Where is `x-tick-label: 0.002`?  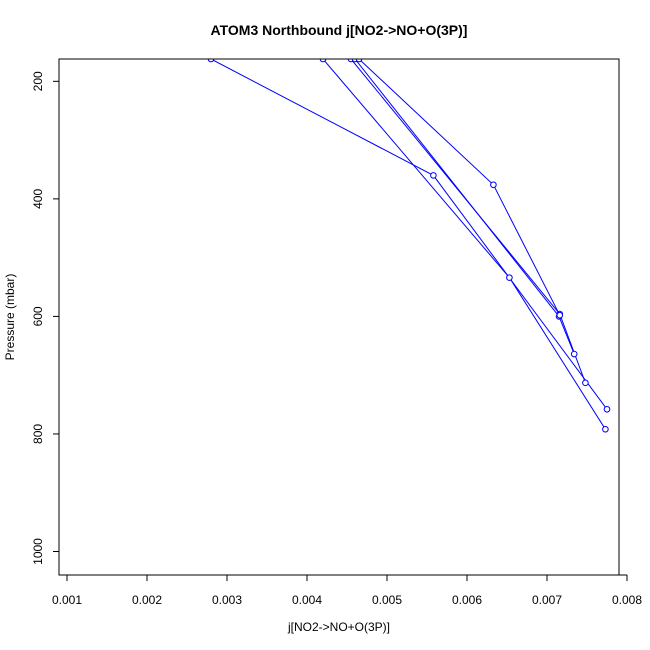 x-tick-label: 0.002 is located at coordinates (147, 600).